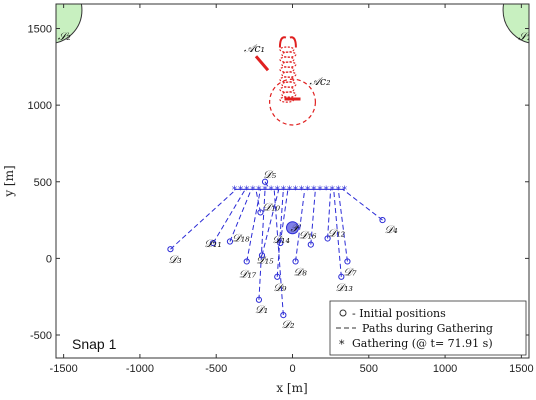 This screenshot has width=536, height=400. I want to click on drone-path-D18, so click(240, 215).